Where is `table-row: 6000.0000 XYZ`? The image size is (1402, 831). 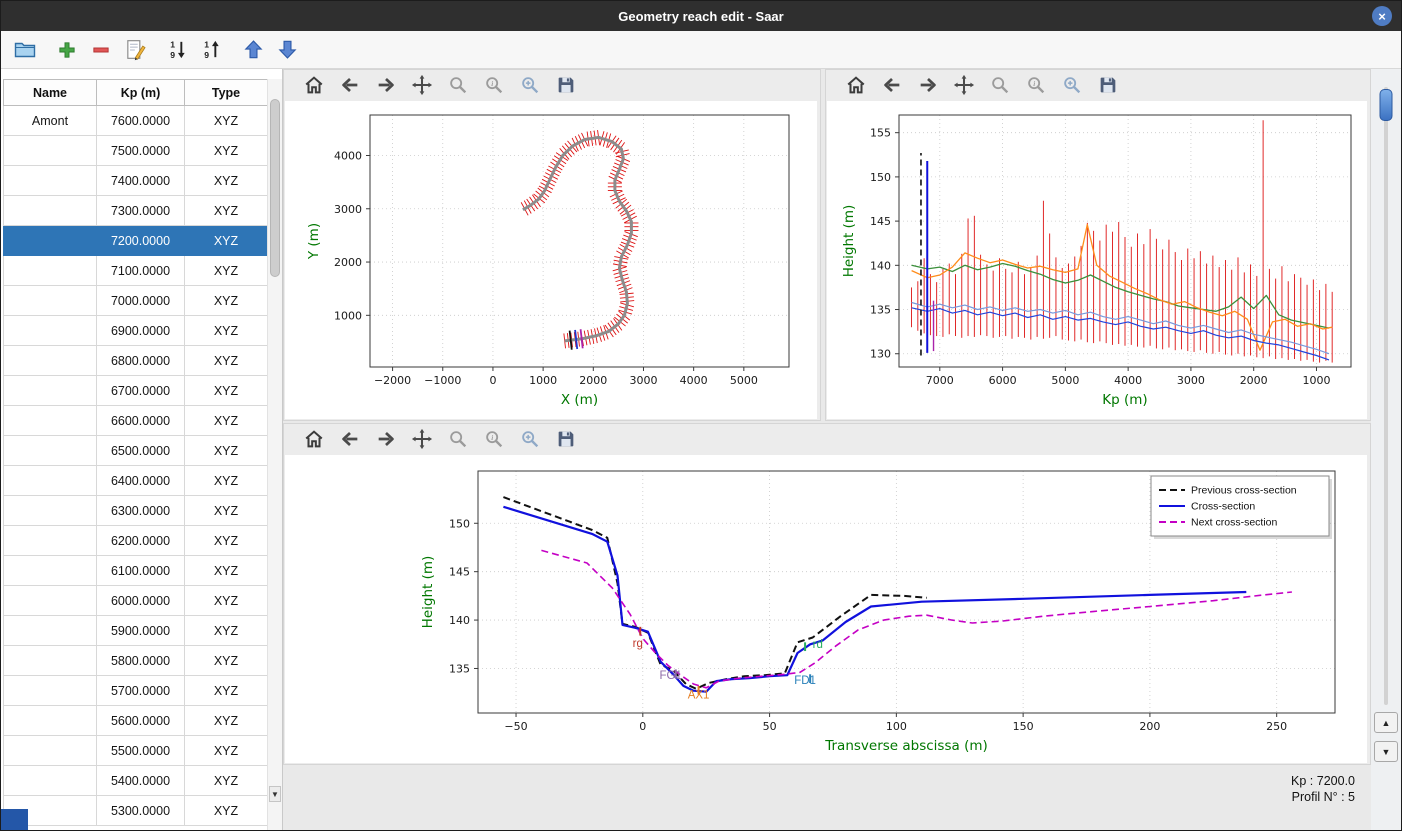
table-row: 6000.0000 XYZ is located at coordinates (135, 600).